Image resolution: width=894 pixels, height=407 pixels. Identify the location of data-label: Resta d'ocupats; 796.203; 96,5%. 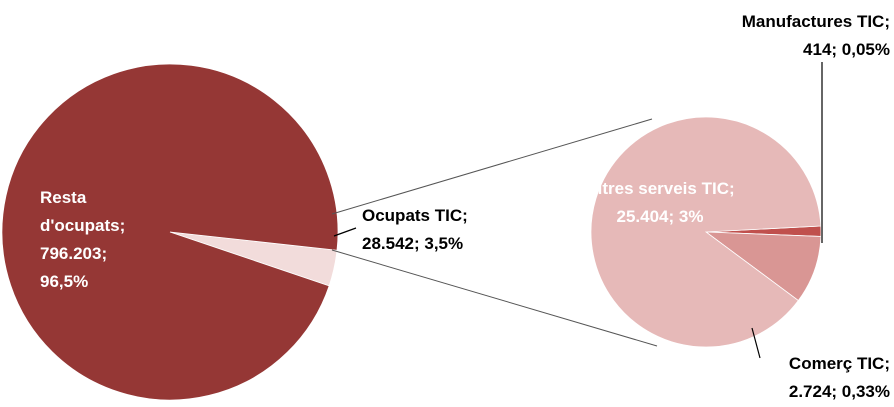
(83, 239).